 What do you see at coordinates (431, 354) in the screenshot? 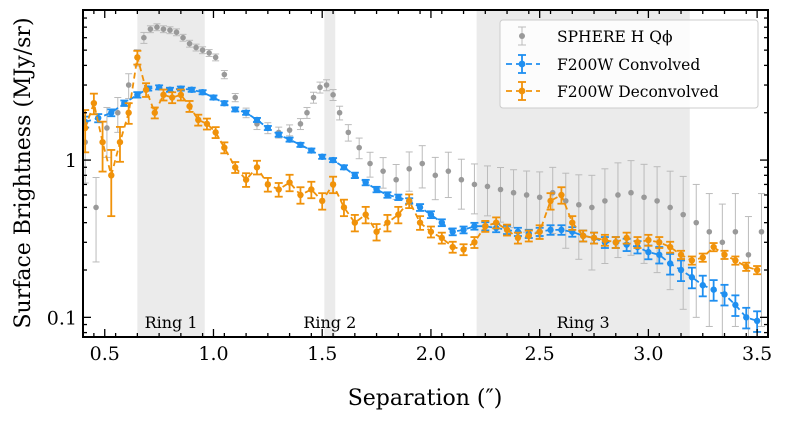
I see `x-tick-label: 2.0` at bounding box center [431, 354].